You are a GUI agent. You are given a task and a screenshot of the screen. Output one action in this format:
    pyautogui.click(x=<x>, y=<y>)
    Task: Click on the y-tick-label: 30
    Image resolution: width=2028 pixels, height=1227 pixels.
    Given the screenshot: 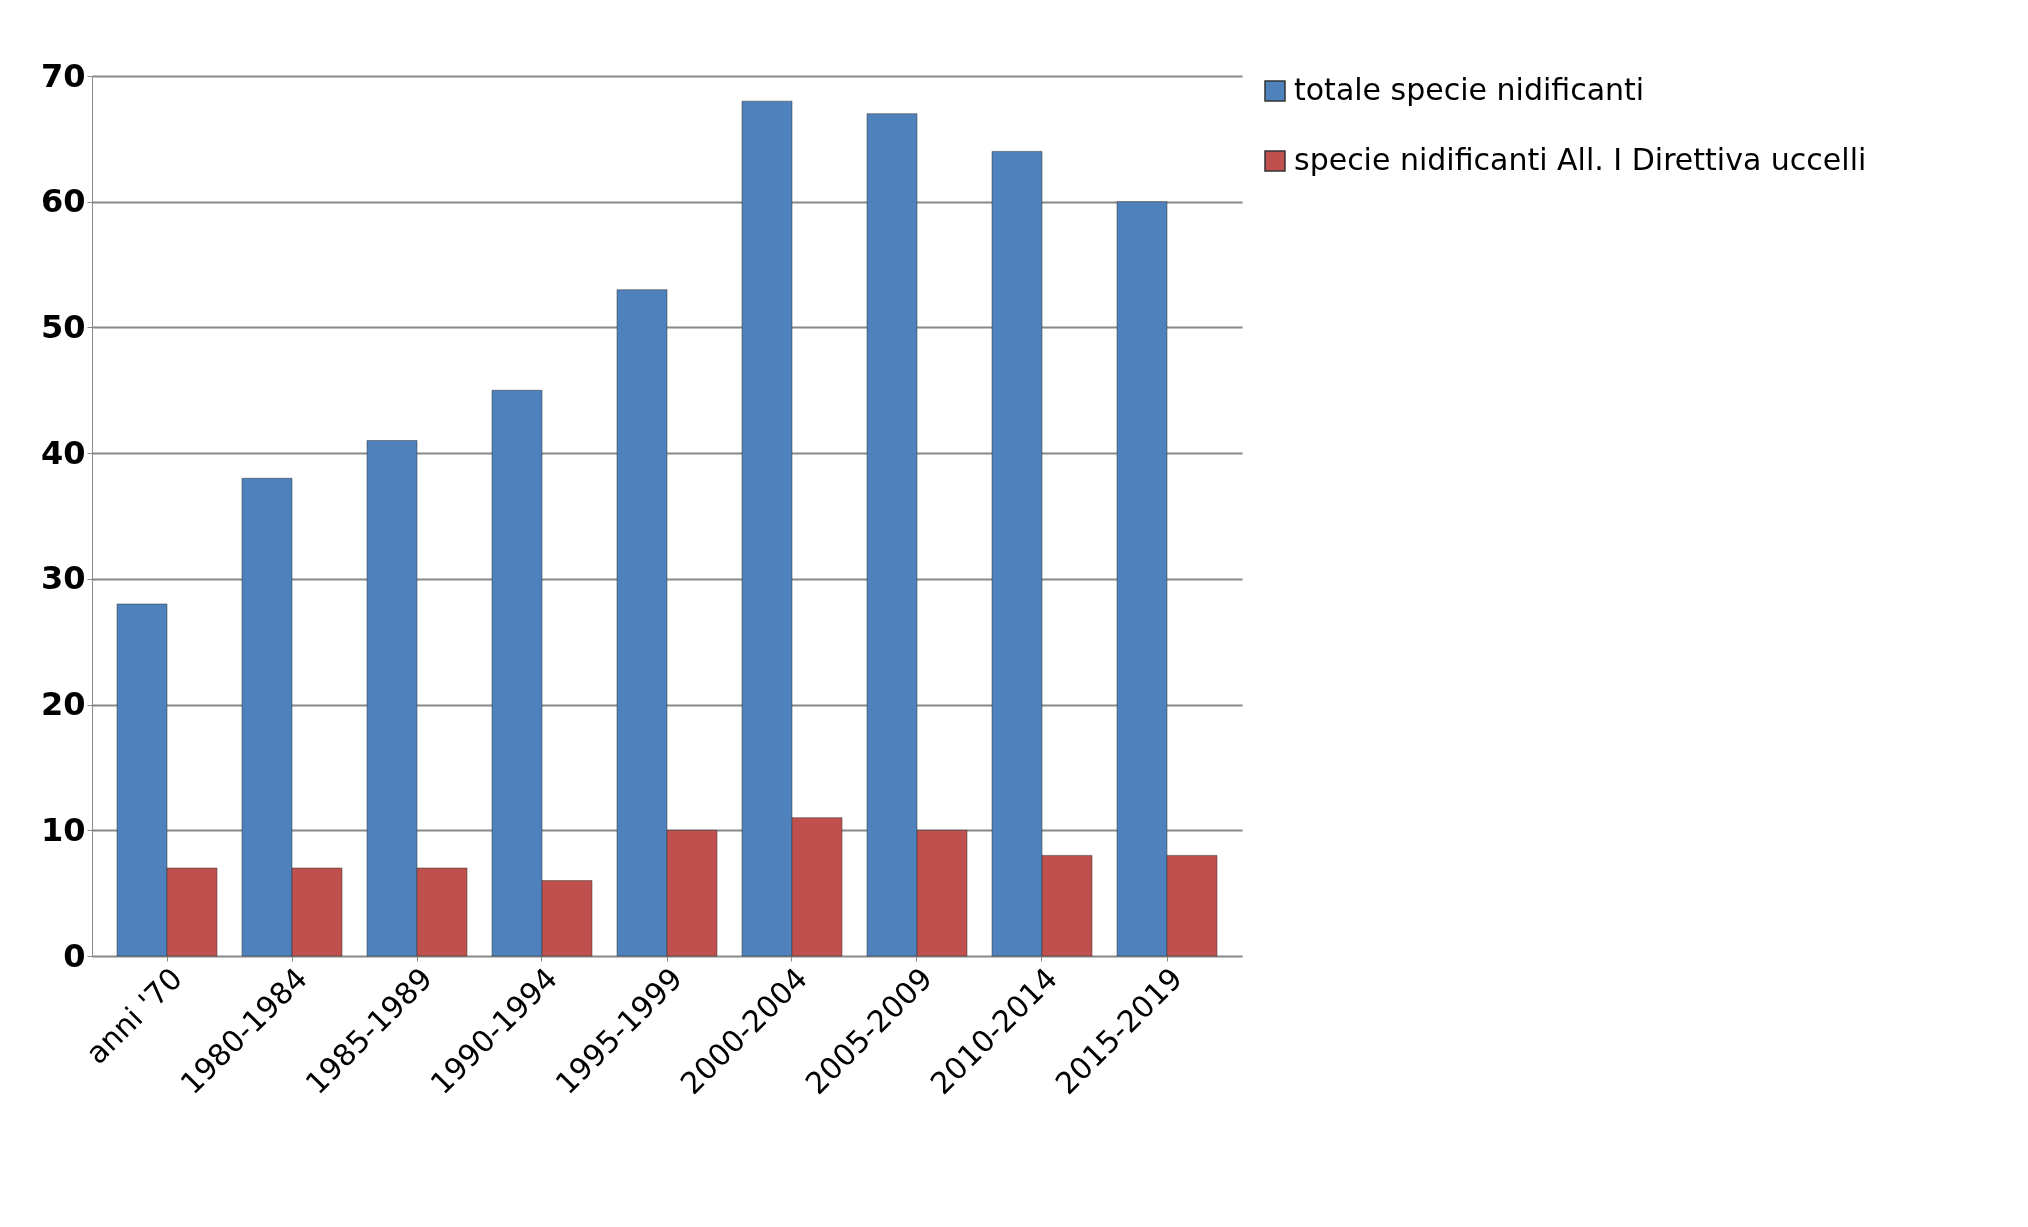 What is the action you would take?
    pyautogui.click(x=63, y=578)
    